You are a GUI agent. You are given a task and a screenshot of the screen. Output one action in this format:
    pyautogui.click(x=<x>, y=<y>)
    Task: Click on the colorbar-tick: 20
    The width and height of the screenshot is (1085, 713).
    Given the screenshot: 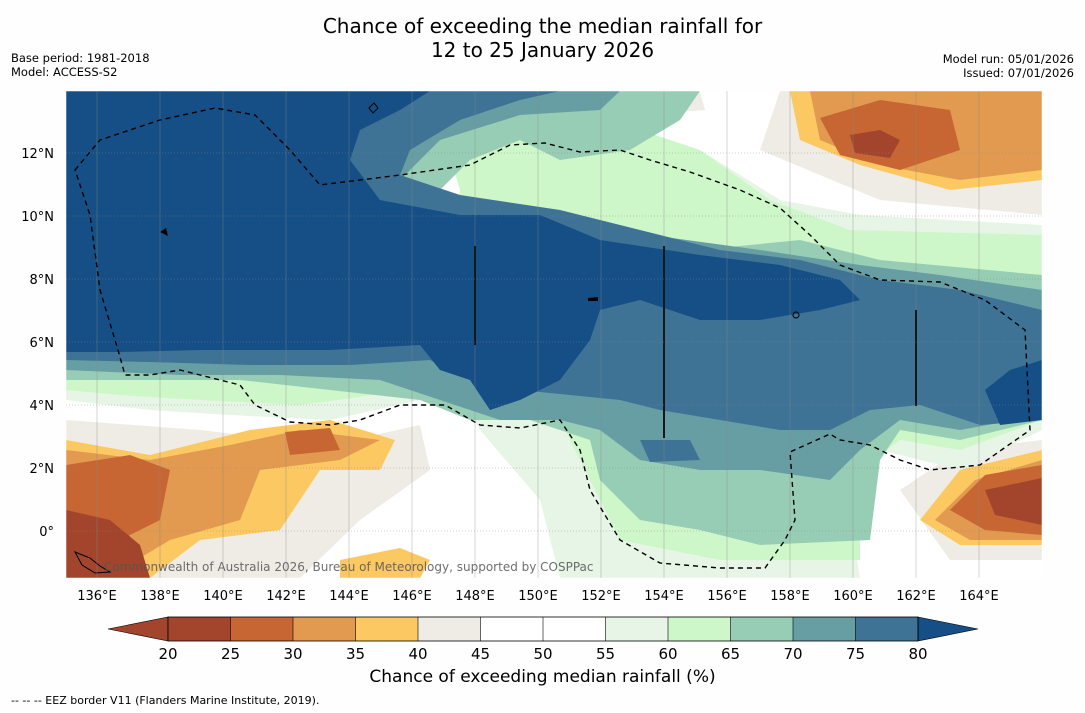 What is the action you would take?
    pyautogui.click(x=167, y=654)
    